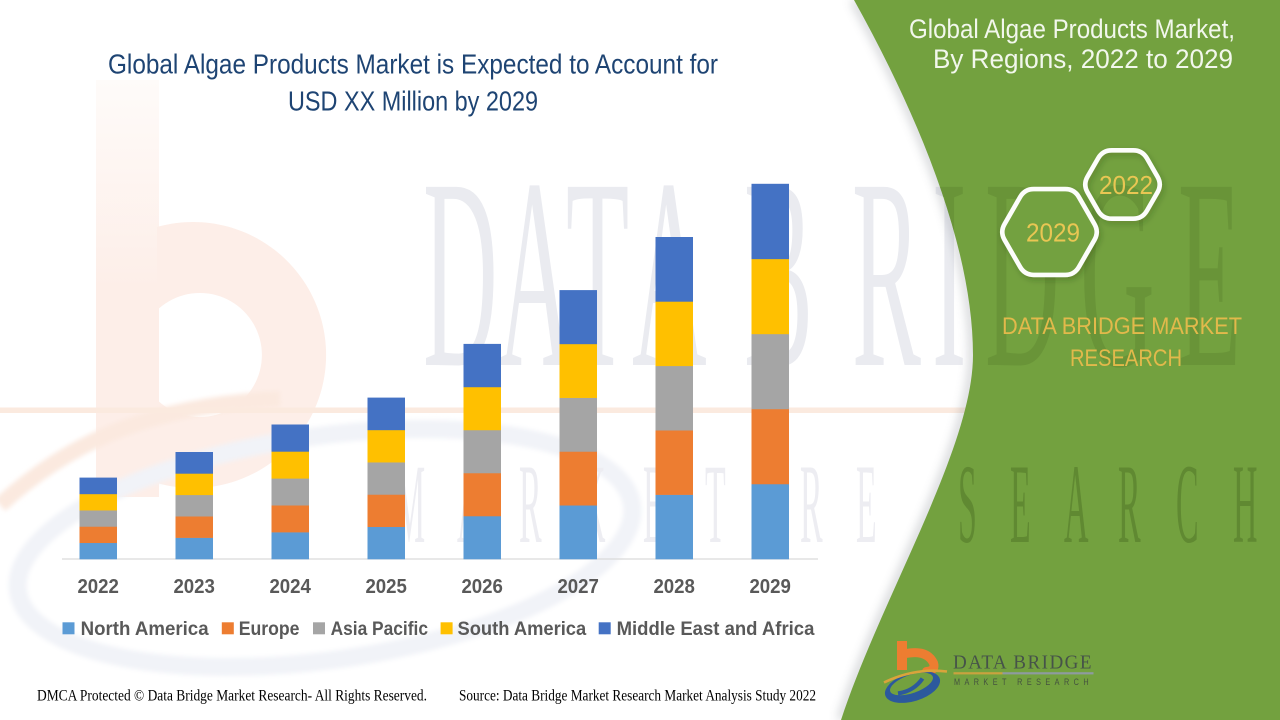  What do you see at coordinates (716, 629) in the screenshot?
I see `svg-text: Middle East and Africa` at bounding box center [716, 629].